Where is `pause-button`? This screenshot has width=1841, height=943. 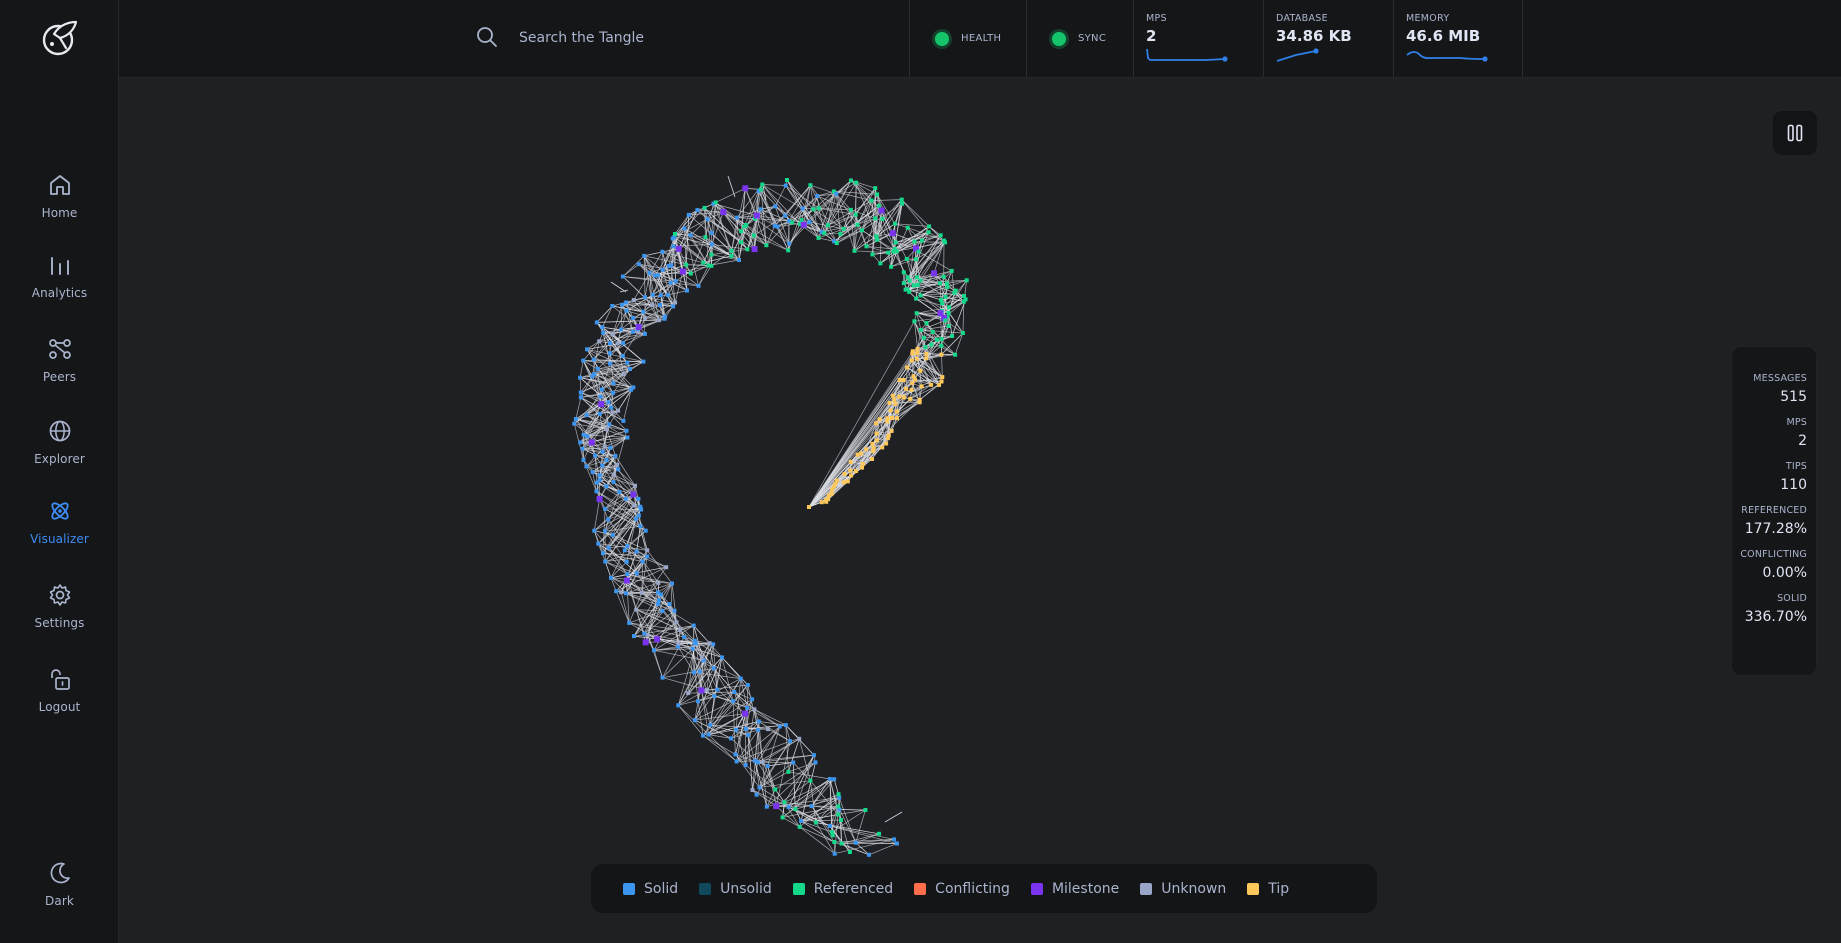 pause-button is located at coordinates (1795, 133).